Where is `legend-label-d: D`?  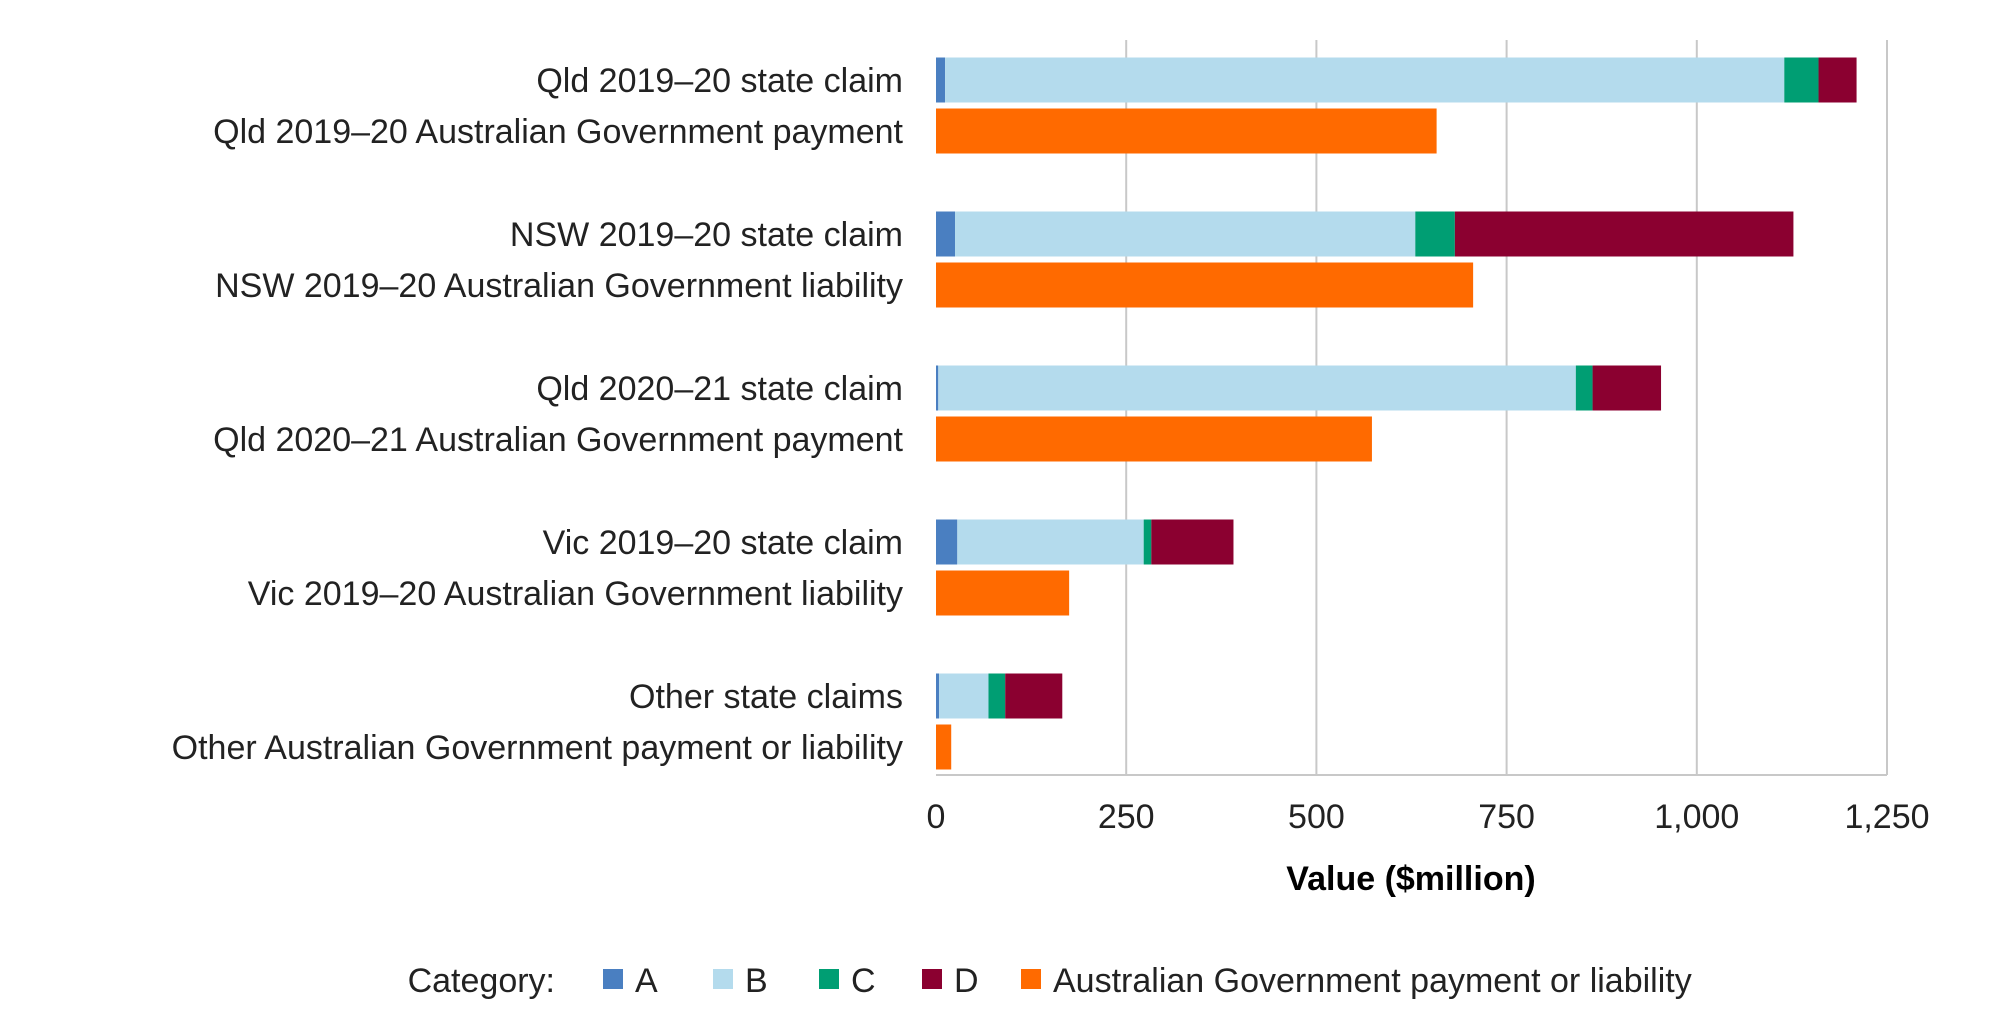
legend-label-d: D is located at coordinates (966, 981).